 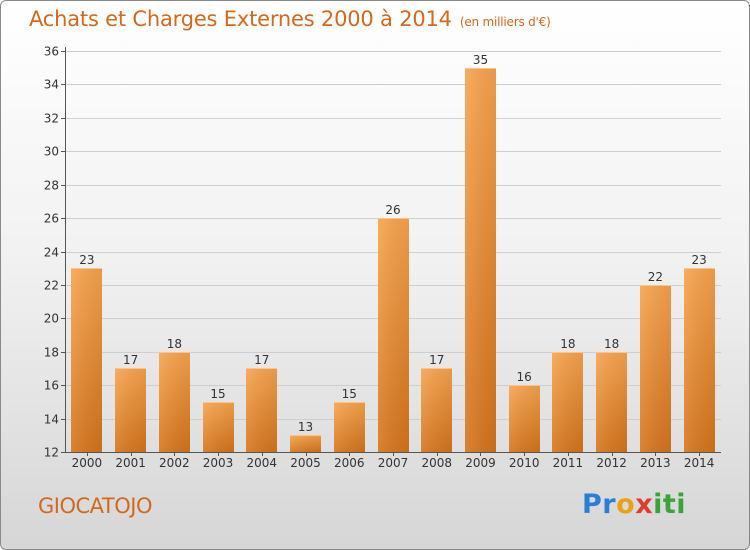 What do you see at coordinates (51, 152) in the screenshot?
I see `y-tick-label: 30` at bounding box center [51, 152].